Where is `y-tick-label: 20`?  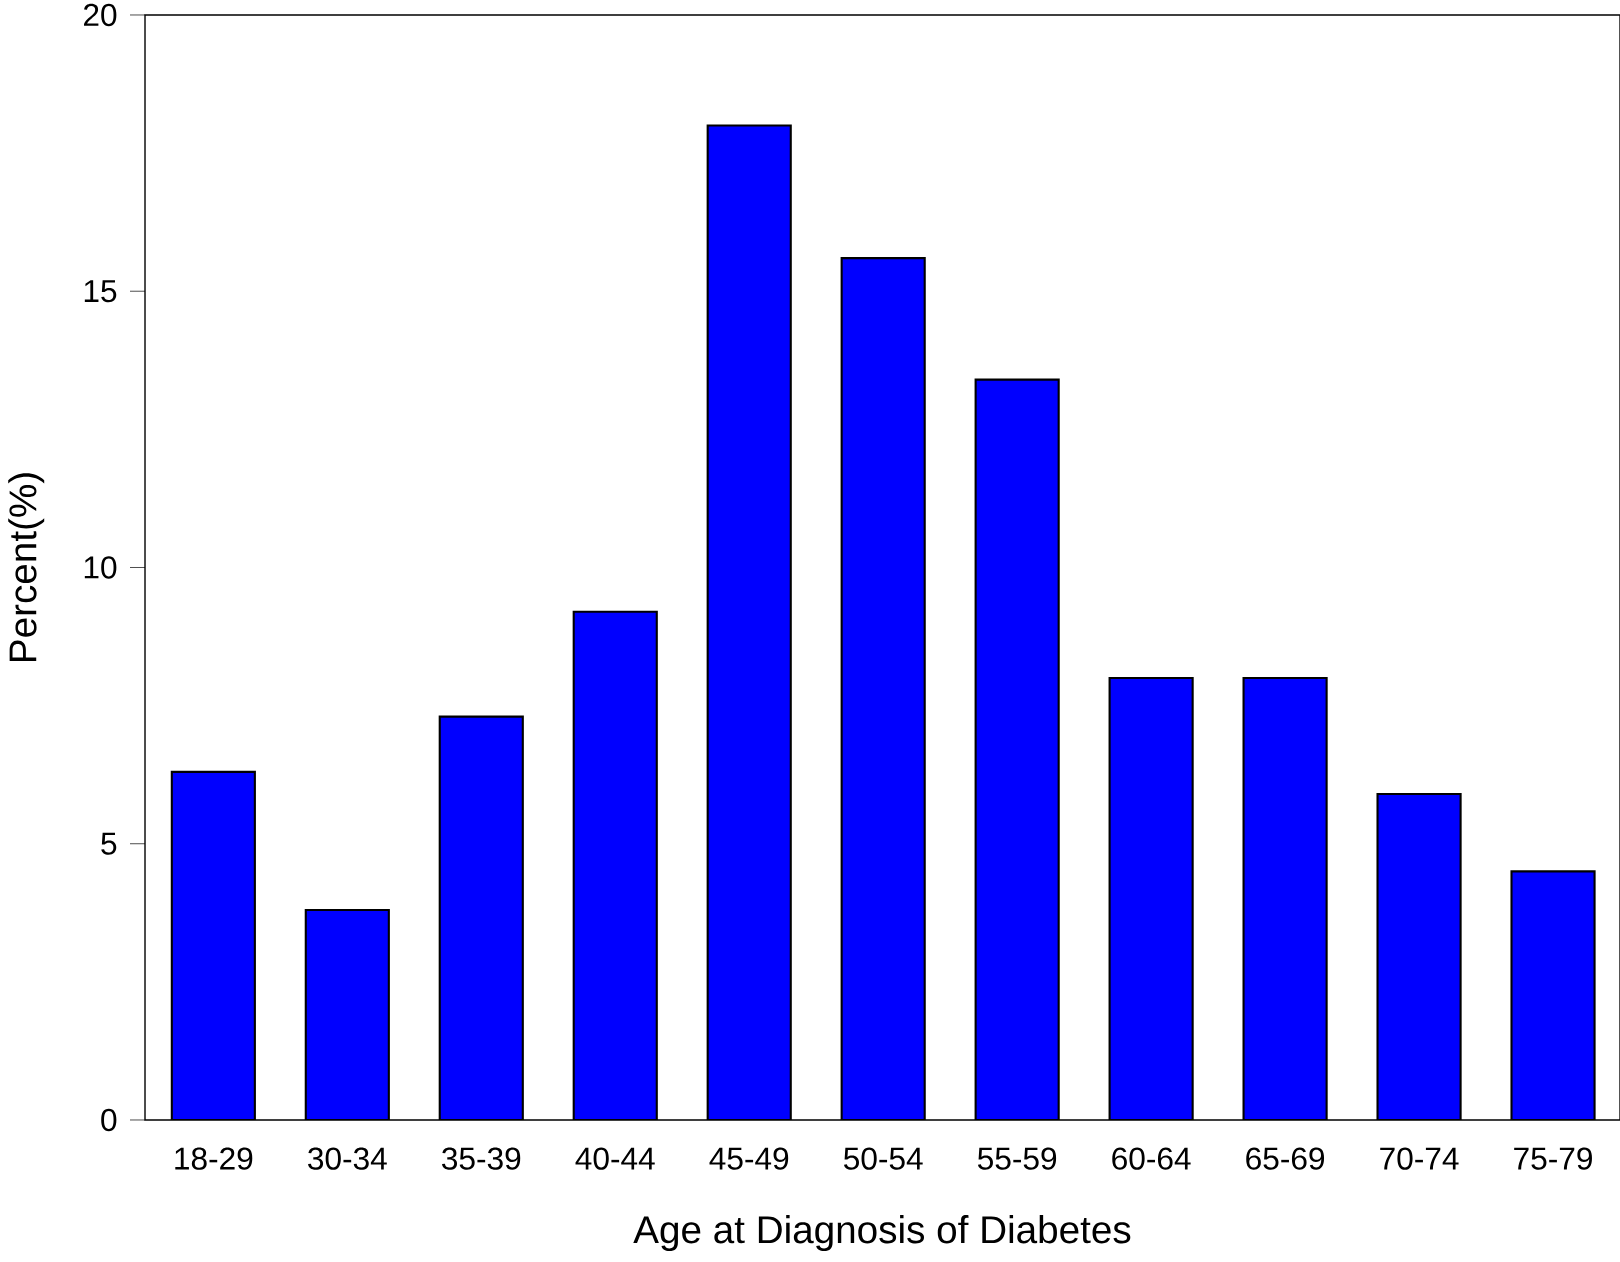
y-tick-label: 20 is located at coordinates (100, 15).